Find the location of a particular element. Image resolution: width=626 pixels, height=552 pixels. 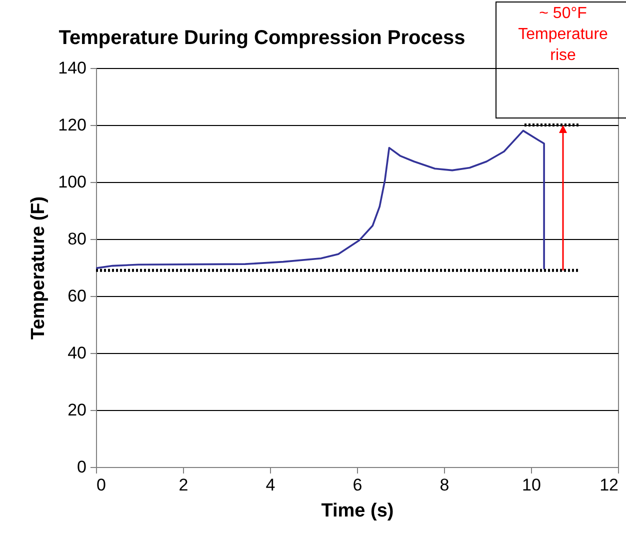

x-tick-label: 12 is located at coordinates (609, 485).